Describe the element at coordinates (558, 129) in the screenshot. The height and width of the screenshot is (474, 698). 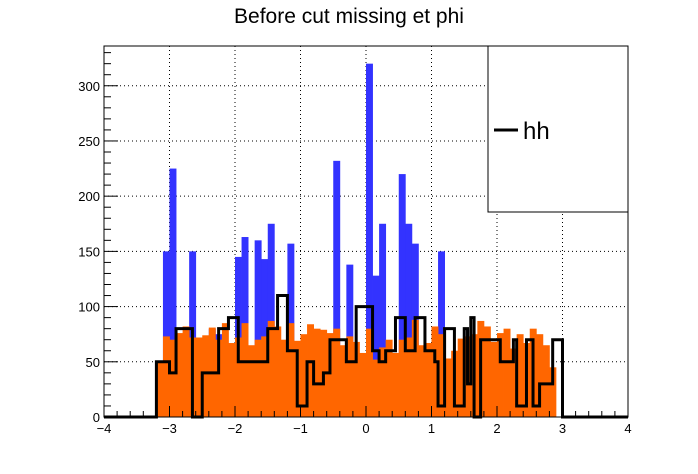
I see `legend: hh` at that location.